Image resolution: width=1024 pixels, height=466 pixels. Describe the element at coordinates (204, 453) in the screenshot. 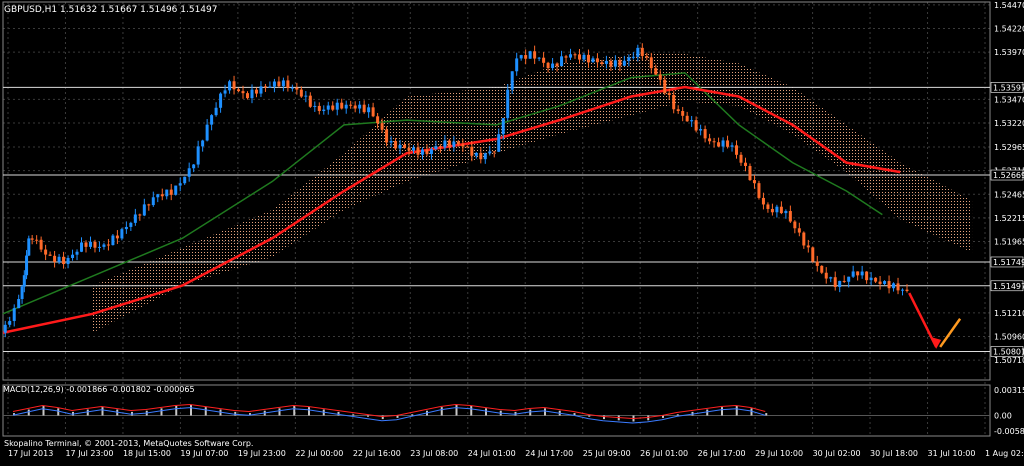

I see `x-tick-label: 19 Jul 07:00` at that location.